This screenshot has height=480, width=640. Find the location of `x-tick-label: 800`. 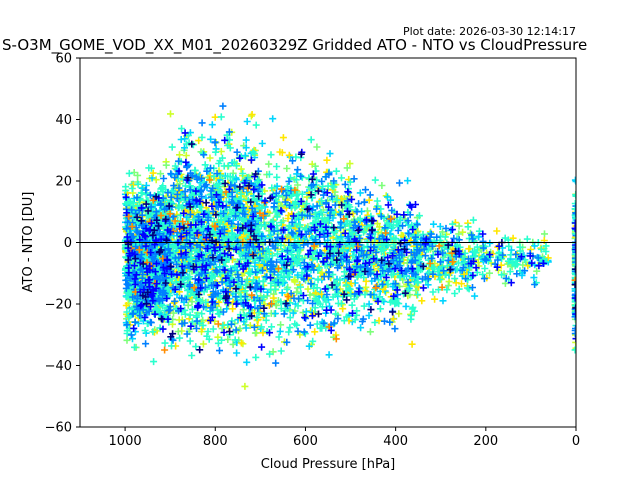

x-tick-label: 800 is located at coordinates (215, 441).